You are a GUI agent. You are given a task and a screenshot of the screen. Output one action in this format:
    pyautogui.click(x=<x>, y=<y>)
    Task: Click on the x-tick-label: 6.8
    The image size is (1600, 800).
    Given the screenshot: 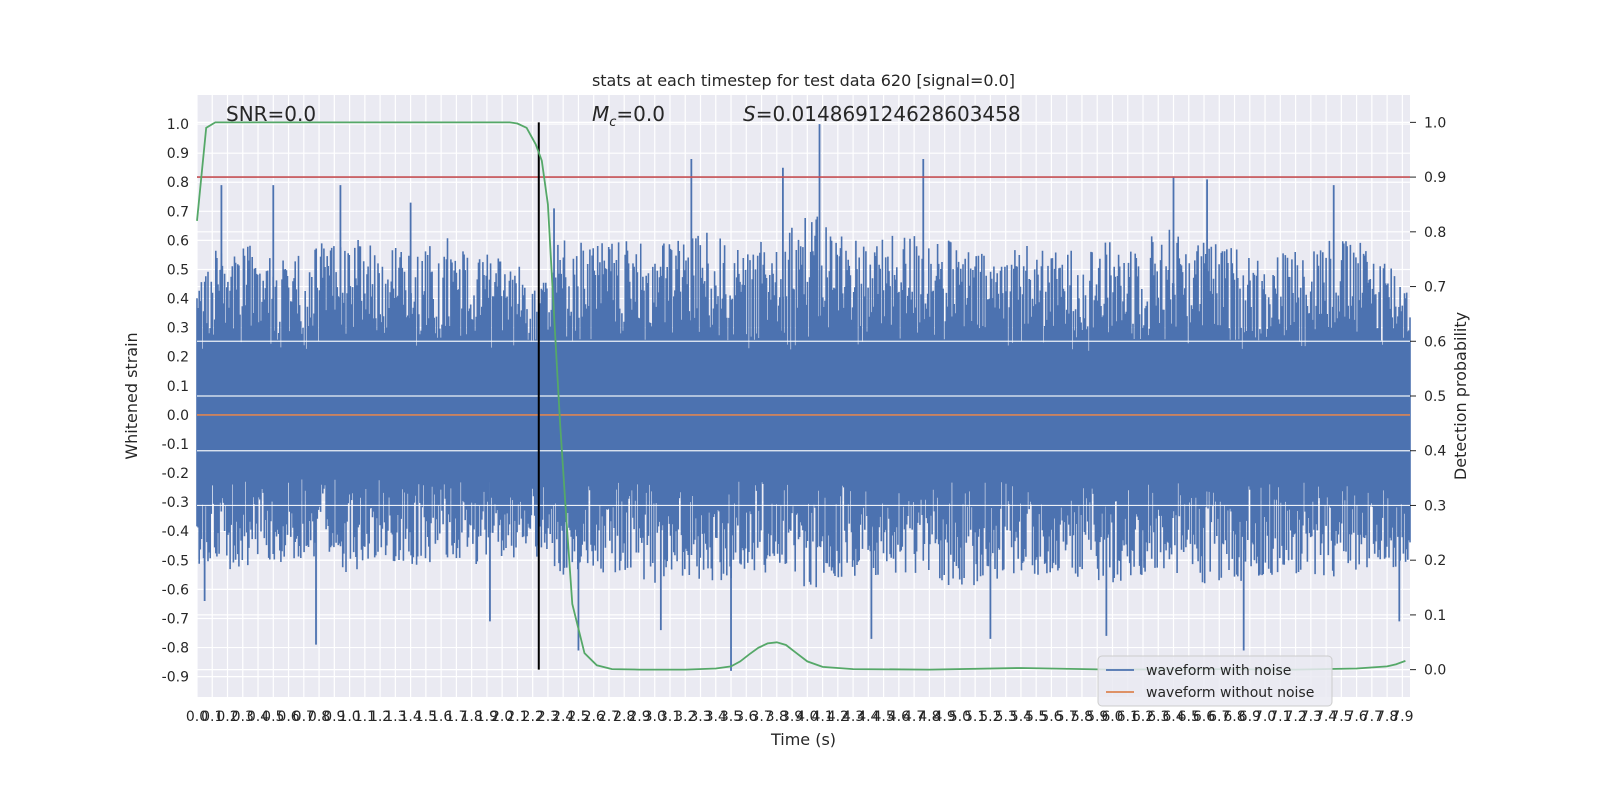 What is the action you would take?
    pyautogui.click(x=1234, y=717)
    